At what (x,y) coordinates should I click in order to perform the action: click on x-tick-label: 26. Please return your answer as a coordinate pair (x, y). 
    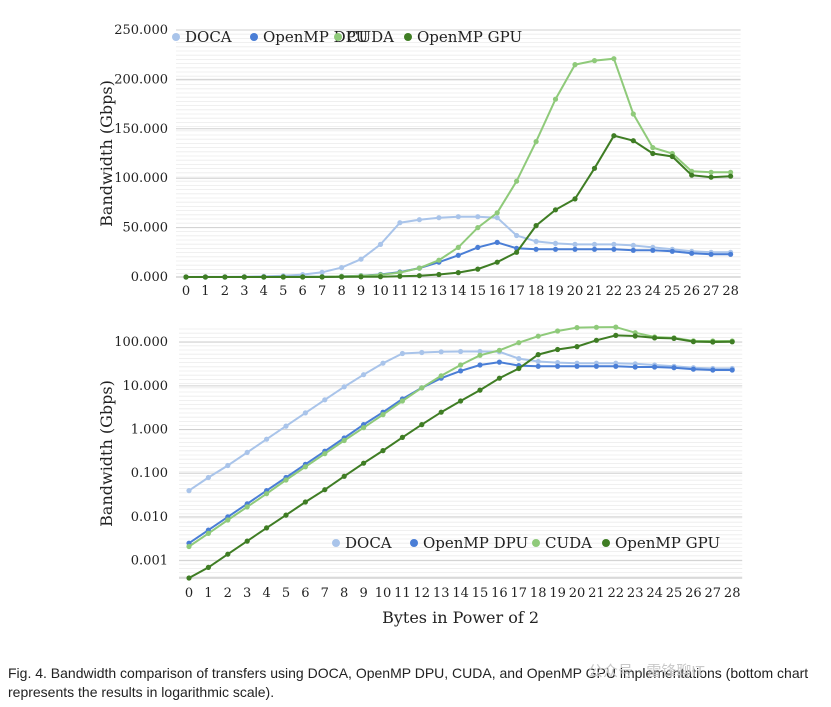
    Looking at the image, I should click on (693, 593).